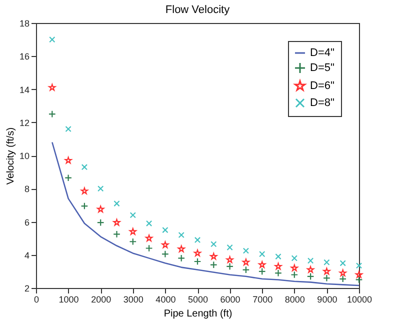 The image size is (394, 326). Describe the element at coordinates (327, 299) in the screenshot. I see `x-tick-label: 9000` at that location.